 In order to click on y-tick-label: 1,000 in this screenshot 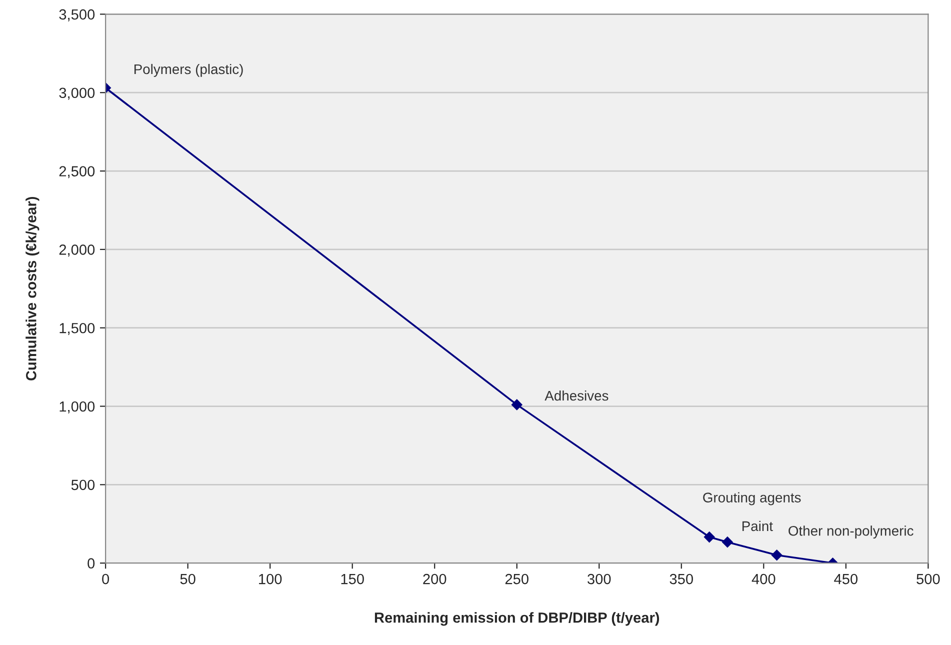, I will do `click(77, 407)`.